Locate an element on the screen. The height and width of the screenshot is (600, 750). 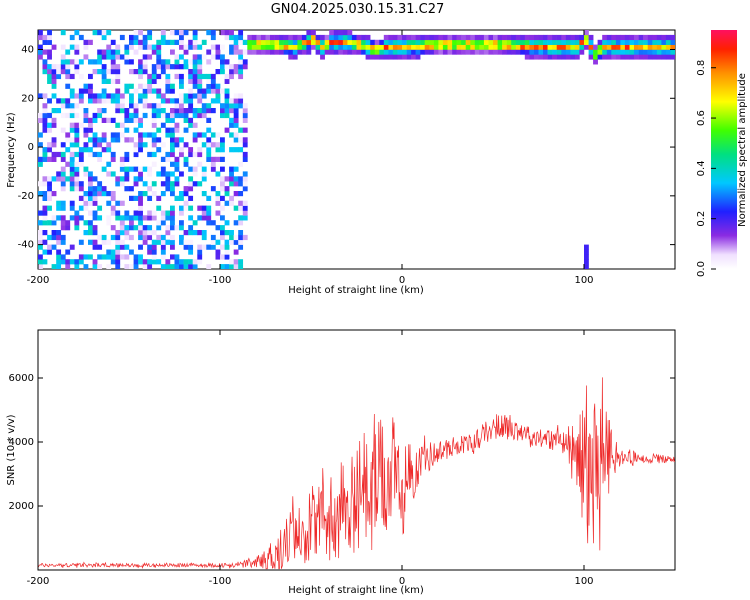
y-tick-label: 6000 is located at coordinates (21, 378).